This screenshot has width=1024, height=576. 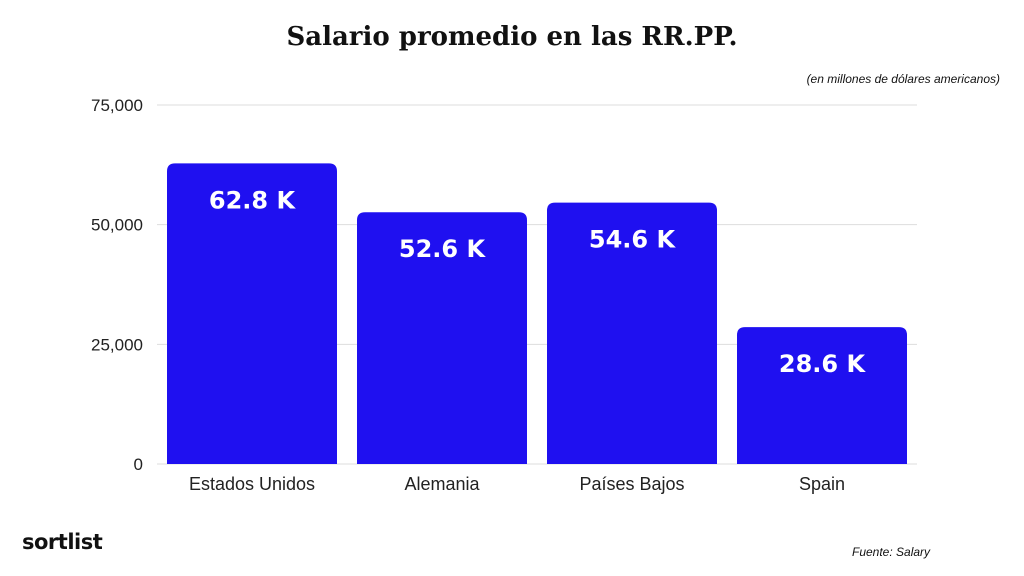 I want to click on chart-title: Salario promedio en las RR.PP., so click(x=512, y=37).